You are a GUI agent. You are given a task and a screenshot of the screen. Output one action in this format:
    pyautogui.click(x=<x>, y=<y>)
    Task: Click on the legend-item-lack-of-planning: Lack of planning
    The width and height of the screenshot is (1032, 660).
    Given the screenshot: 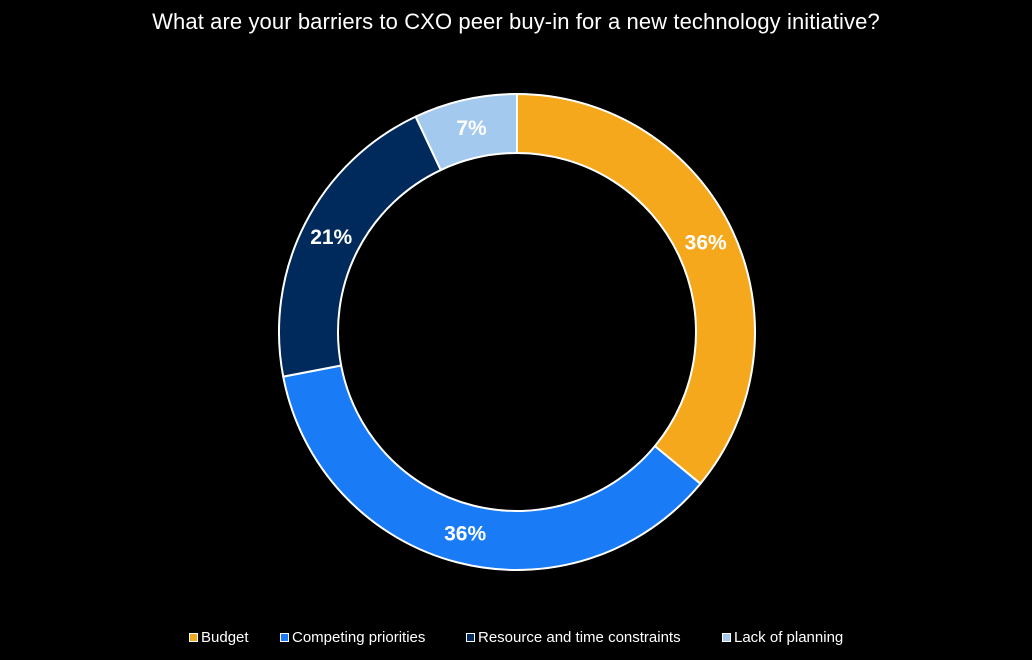 What is the action you would take?
    pyautogui.click(x=782, y=637)
    